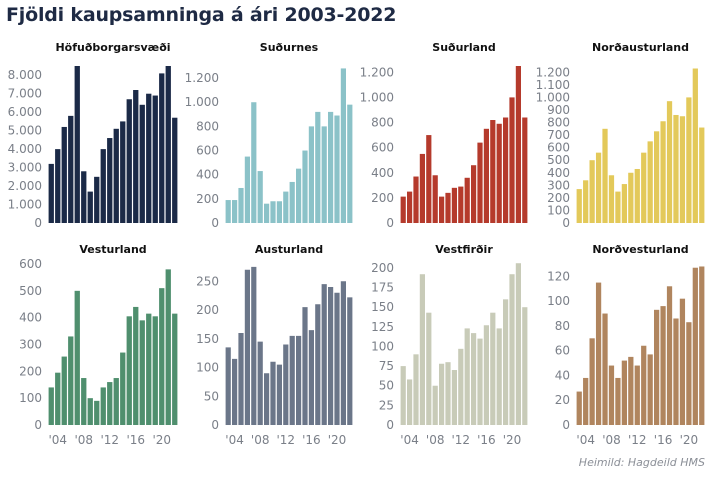  What do you see at coordinates (25, 205) in the screenshot?
I see `chart-1-y-tick-label: 1.000` at bounding box center [25, 205].